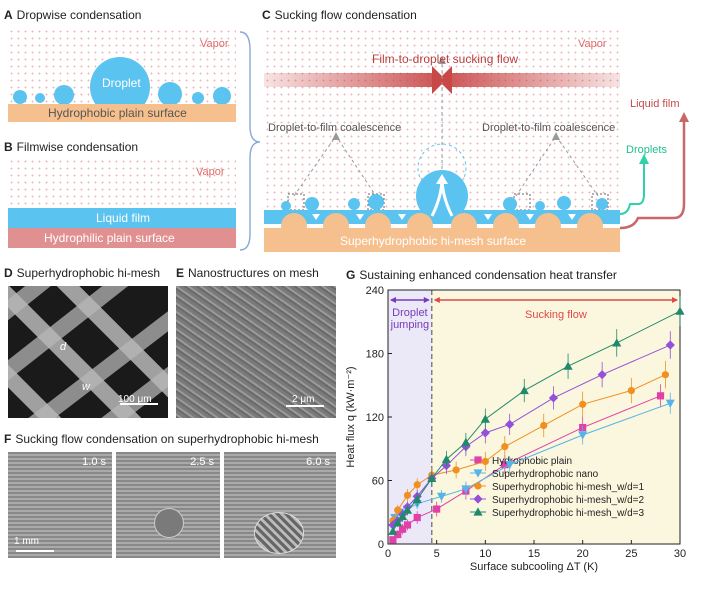 This screenshot has width=720, height=594. Describe the element at coordinates (583, 554) in the screenshot. I see `x-tick-label: 20` at that location.